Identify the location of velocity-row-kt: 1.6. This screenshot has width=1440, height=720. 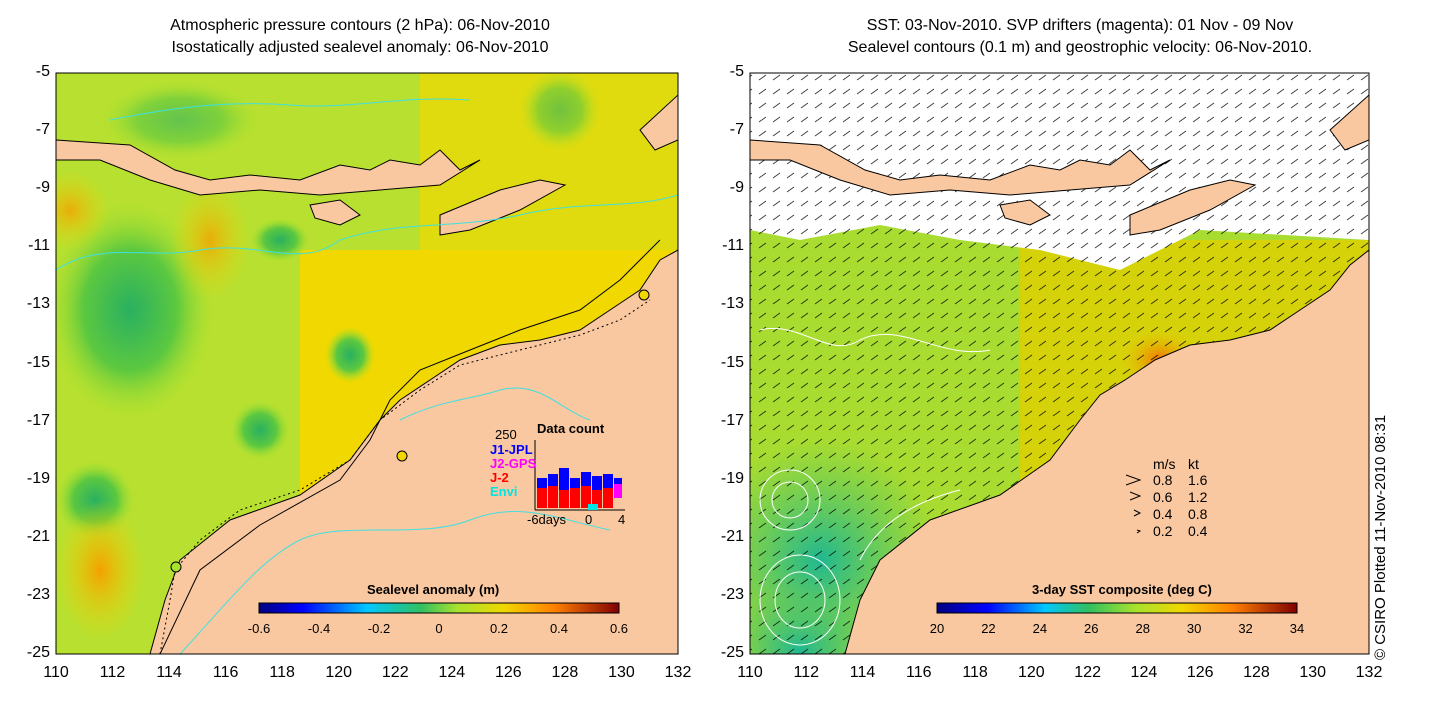
(1198, 480).